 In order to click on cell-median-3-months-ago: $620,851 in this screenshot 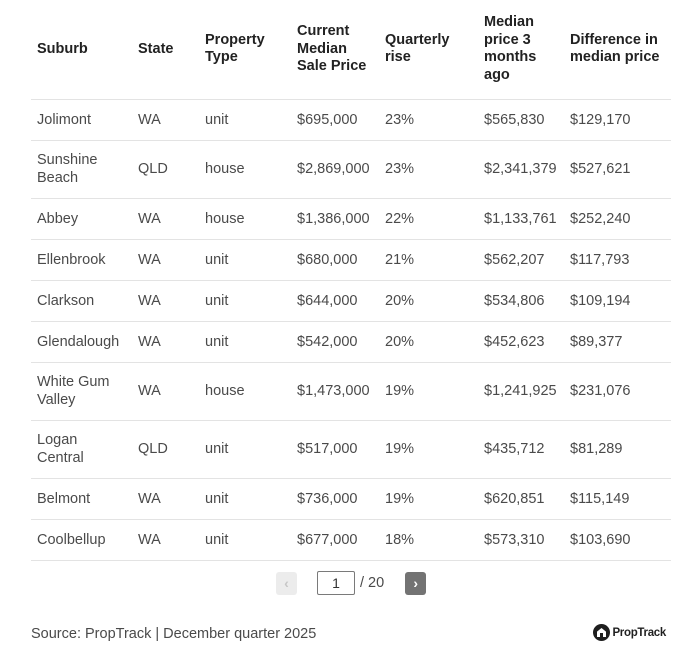, I will do `click(521, 499)`.